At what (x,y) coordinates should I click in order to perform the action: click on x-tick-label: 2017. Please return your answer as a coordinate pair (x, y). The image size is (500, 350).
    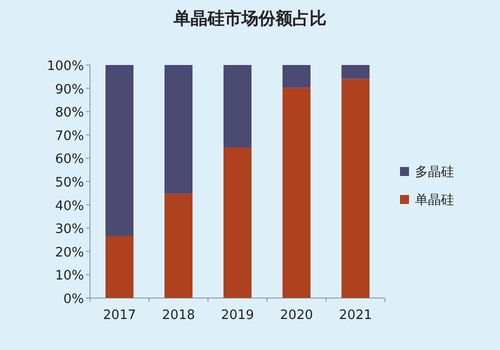
    Looking at the image, I should click on (119, 315).